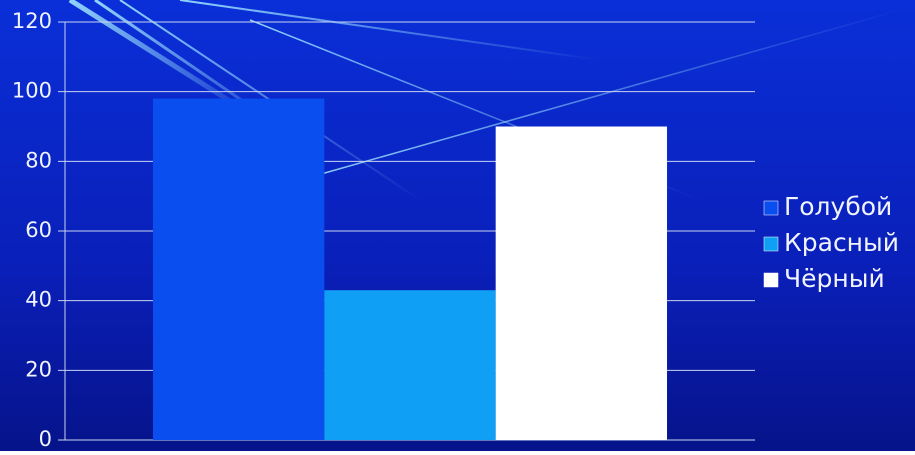 The image size is (915, 455). What do you see at coordinates (38, 300) in the screenshot?
I see `y-tick-label: 40` at bounding box center [38, 300].